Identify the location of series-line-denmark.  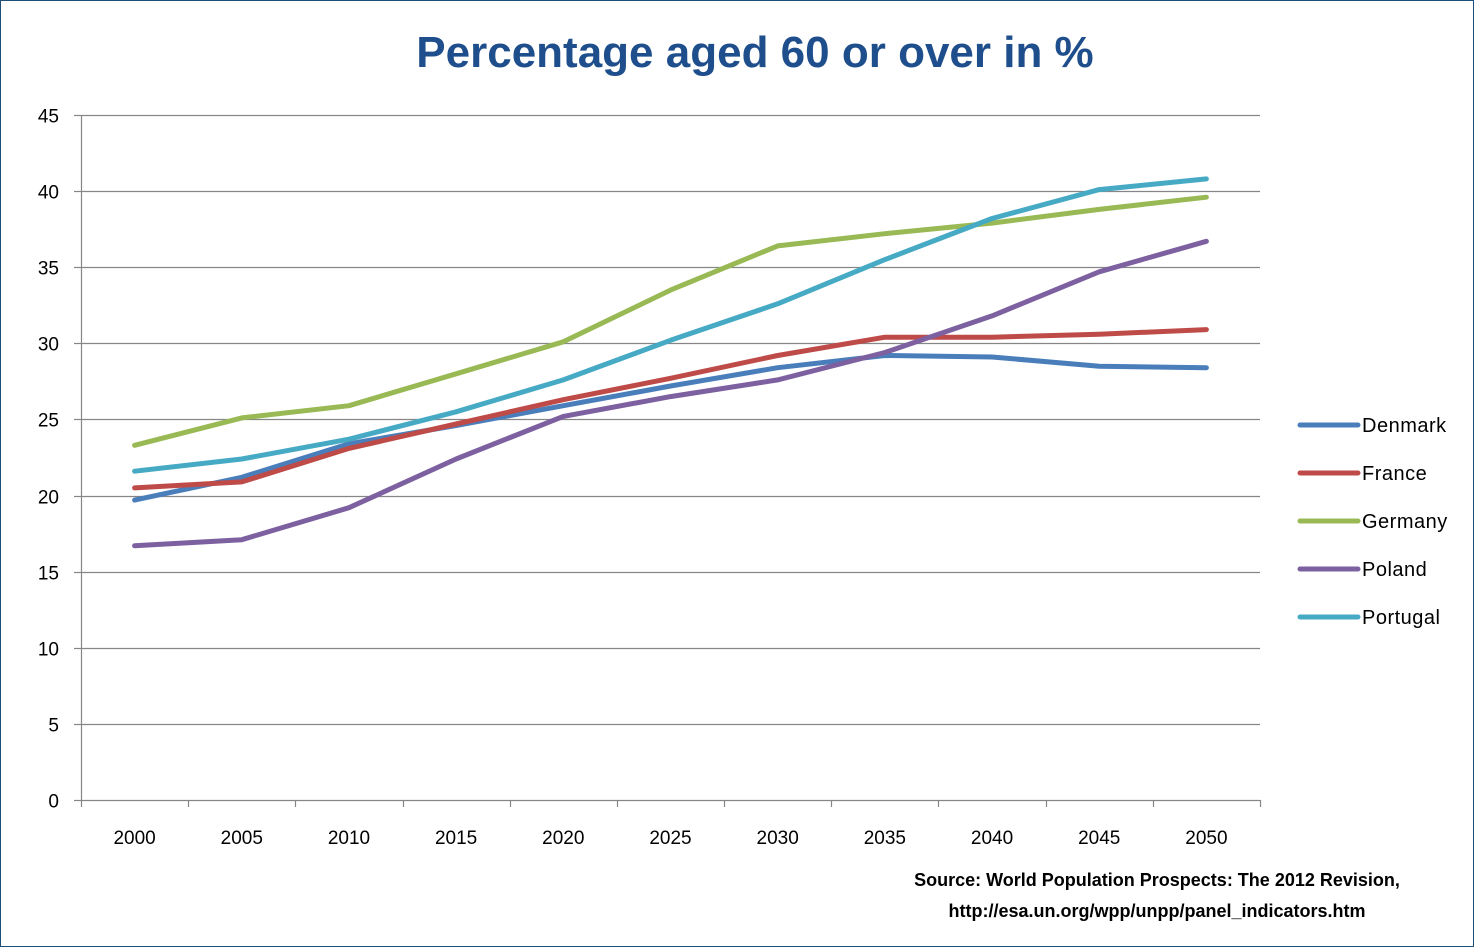
(670, 428).